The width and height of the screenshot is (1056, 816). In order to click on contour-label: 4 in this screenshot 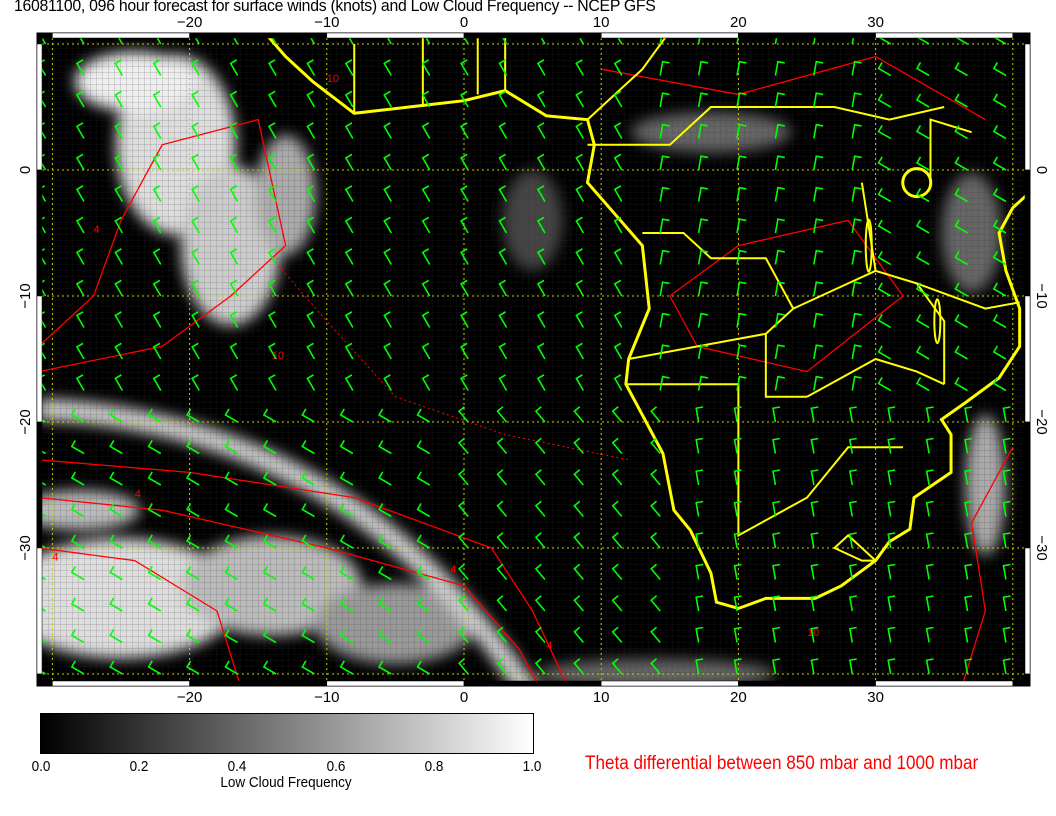, I will do `click(55, 558)`.